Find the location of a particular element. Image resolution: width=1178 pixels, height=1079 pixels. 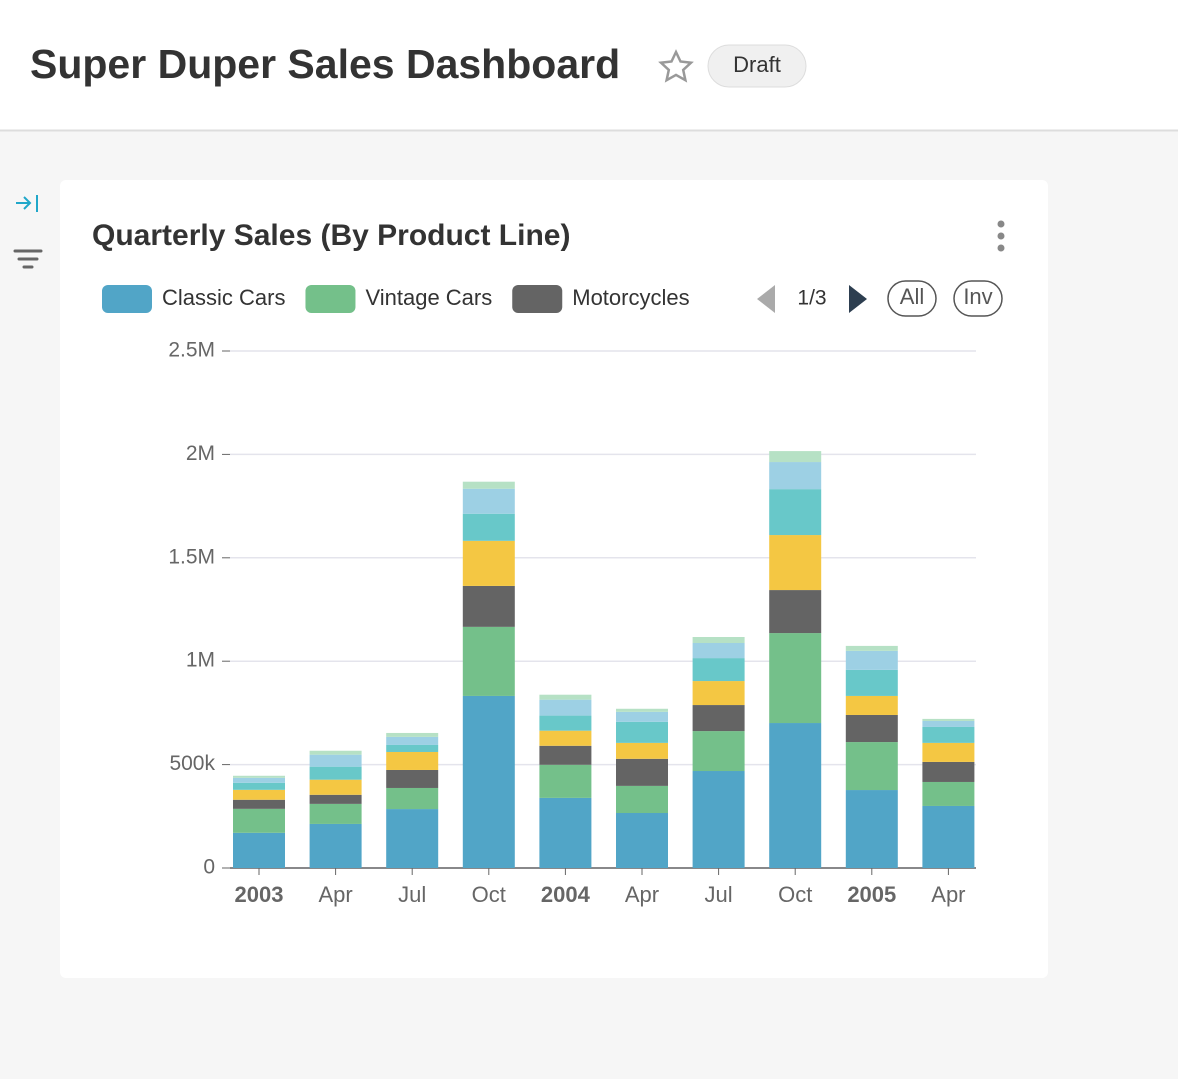

y-tick-label: 1.5M is located at coordinates (191, 556).